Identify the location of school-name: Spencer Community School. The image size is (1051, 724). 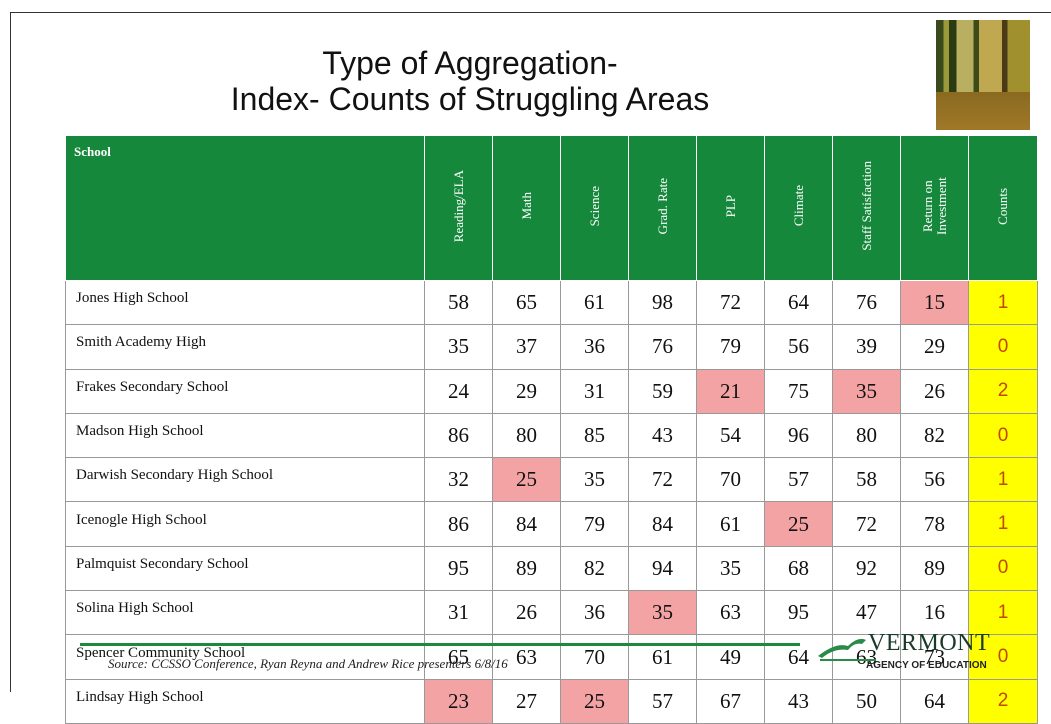
(245, 657).